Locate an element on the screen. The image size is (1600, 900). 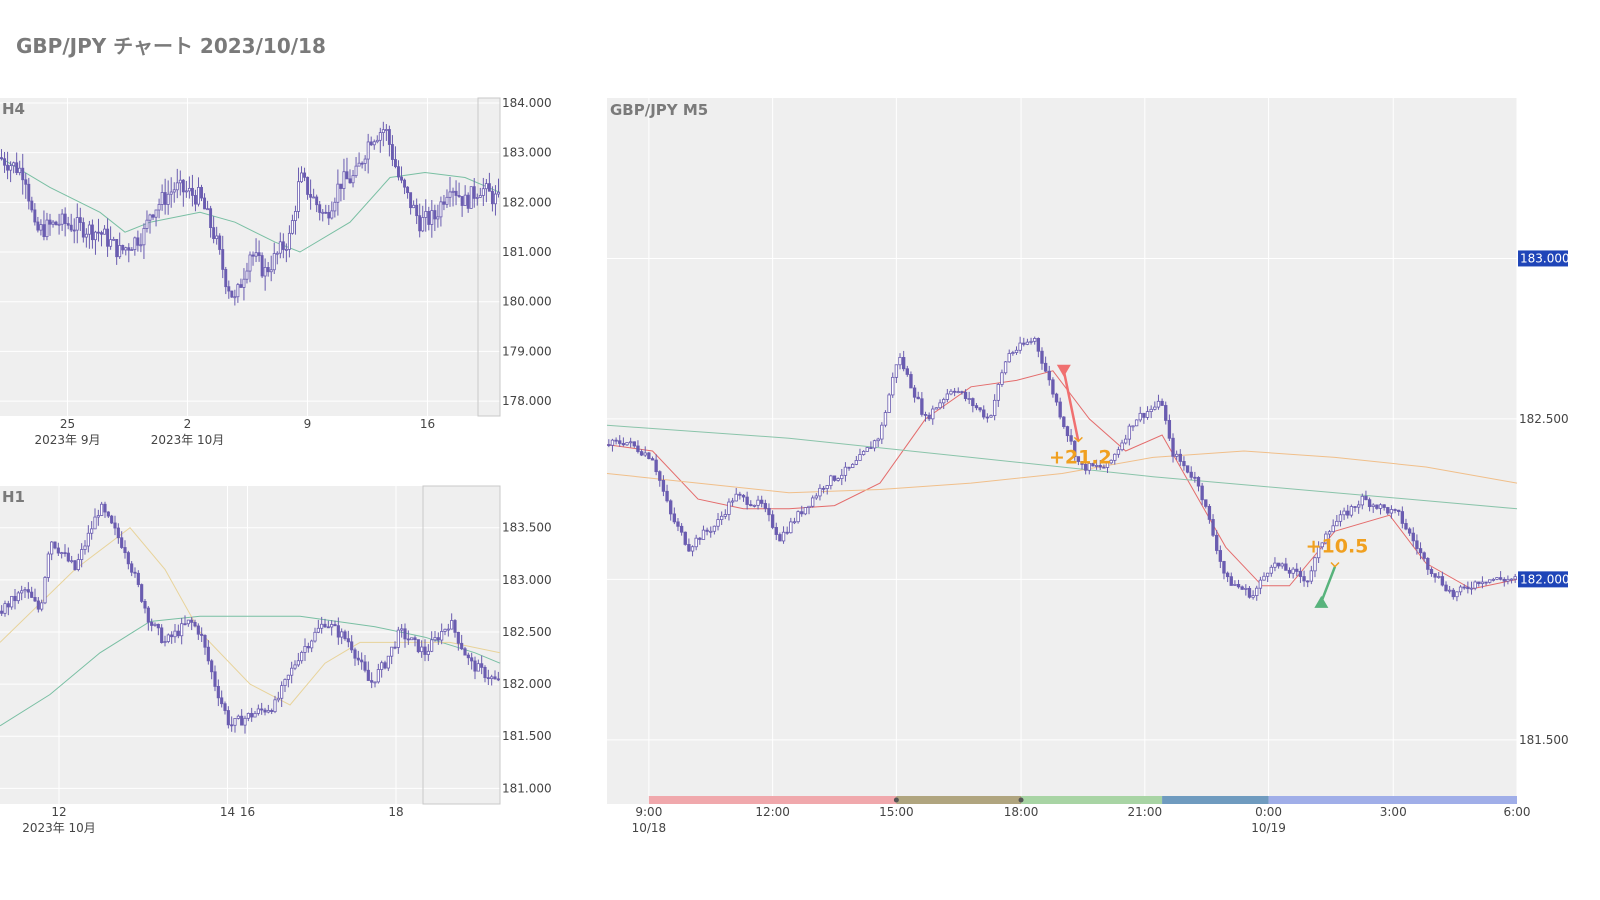
m5-session-bar is located at coordinates (959, 800).